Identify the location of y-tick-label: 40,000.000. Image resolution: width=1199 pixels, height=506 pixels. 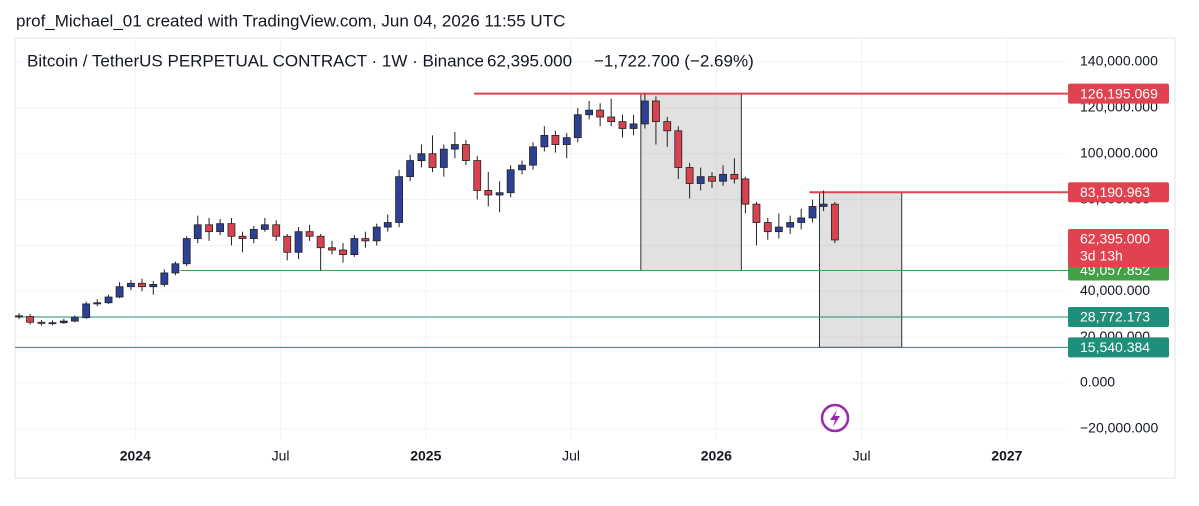
(1115, 290).